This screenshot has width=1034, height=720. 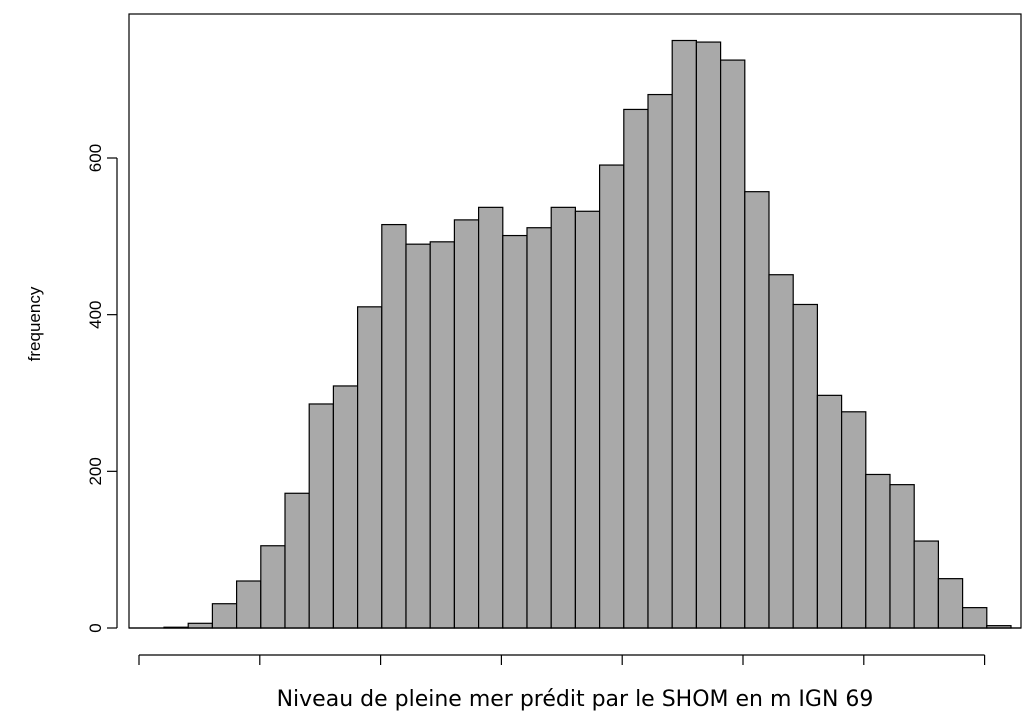 I want to click on y-axis: 0 200 400 600, so click(x=102, y=388).